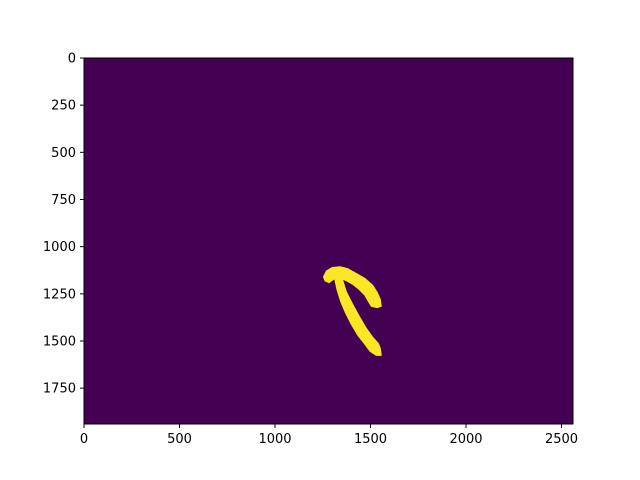 The image size is (640, 480). I want to click on x-tick-label: 1500, so click(370, 439).